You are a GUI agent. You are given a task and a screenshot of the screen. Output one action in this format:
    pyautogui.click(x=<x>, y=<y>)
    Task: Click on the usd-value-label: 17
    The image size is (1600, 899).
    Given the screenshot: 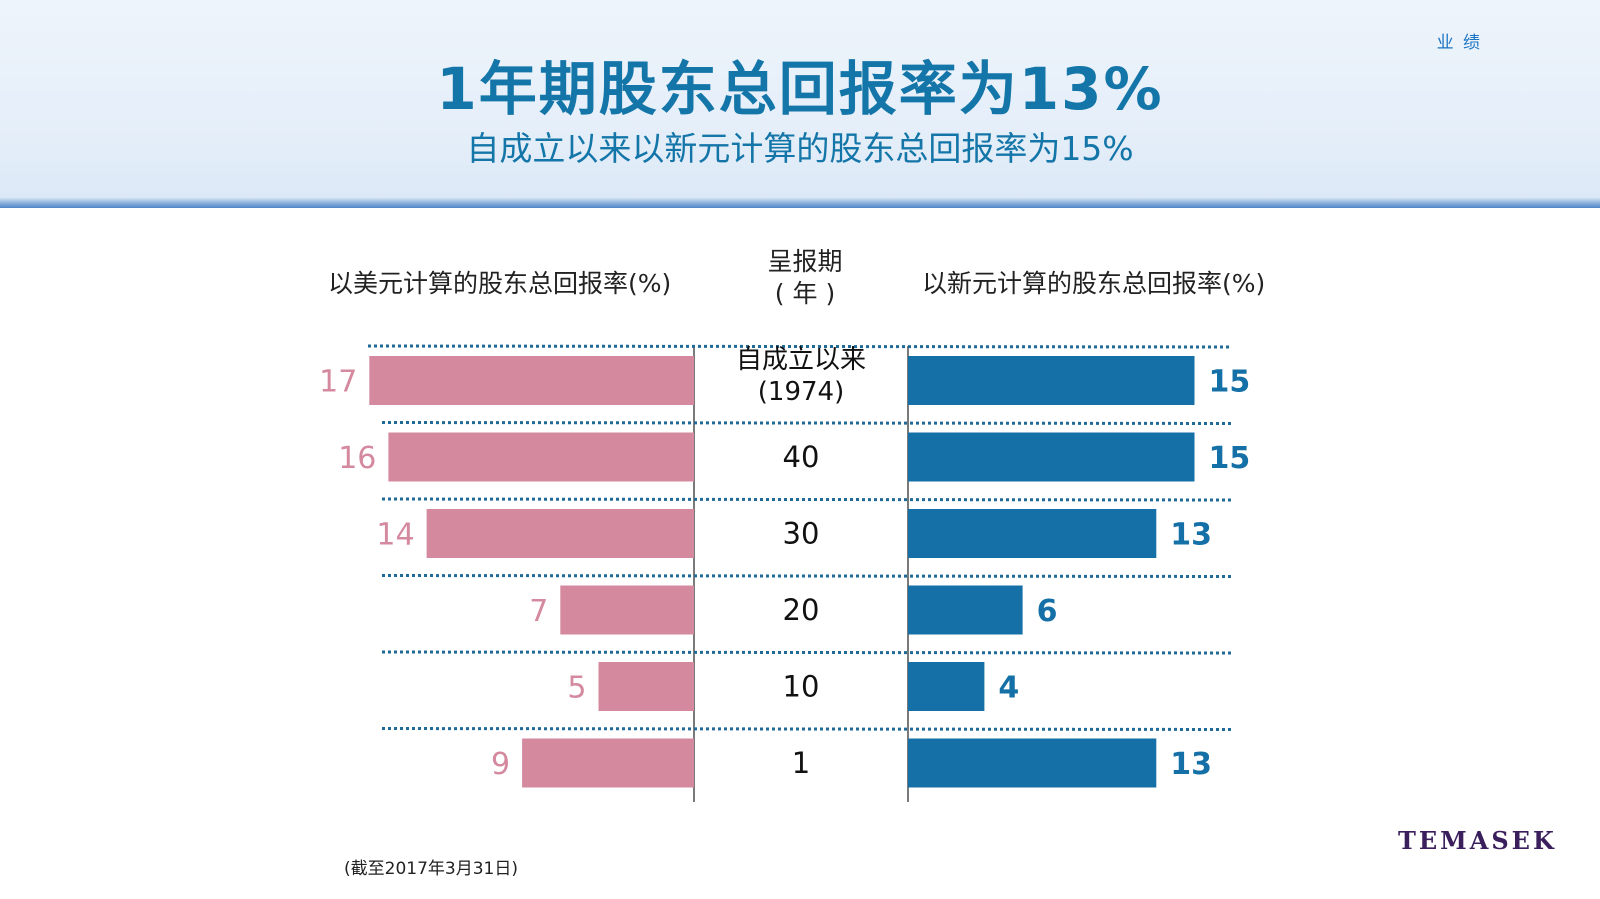 What is the action you would take?
    pyautogui.click(x=338, y=382)
    